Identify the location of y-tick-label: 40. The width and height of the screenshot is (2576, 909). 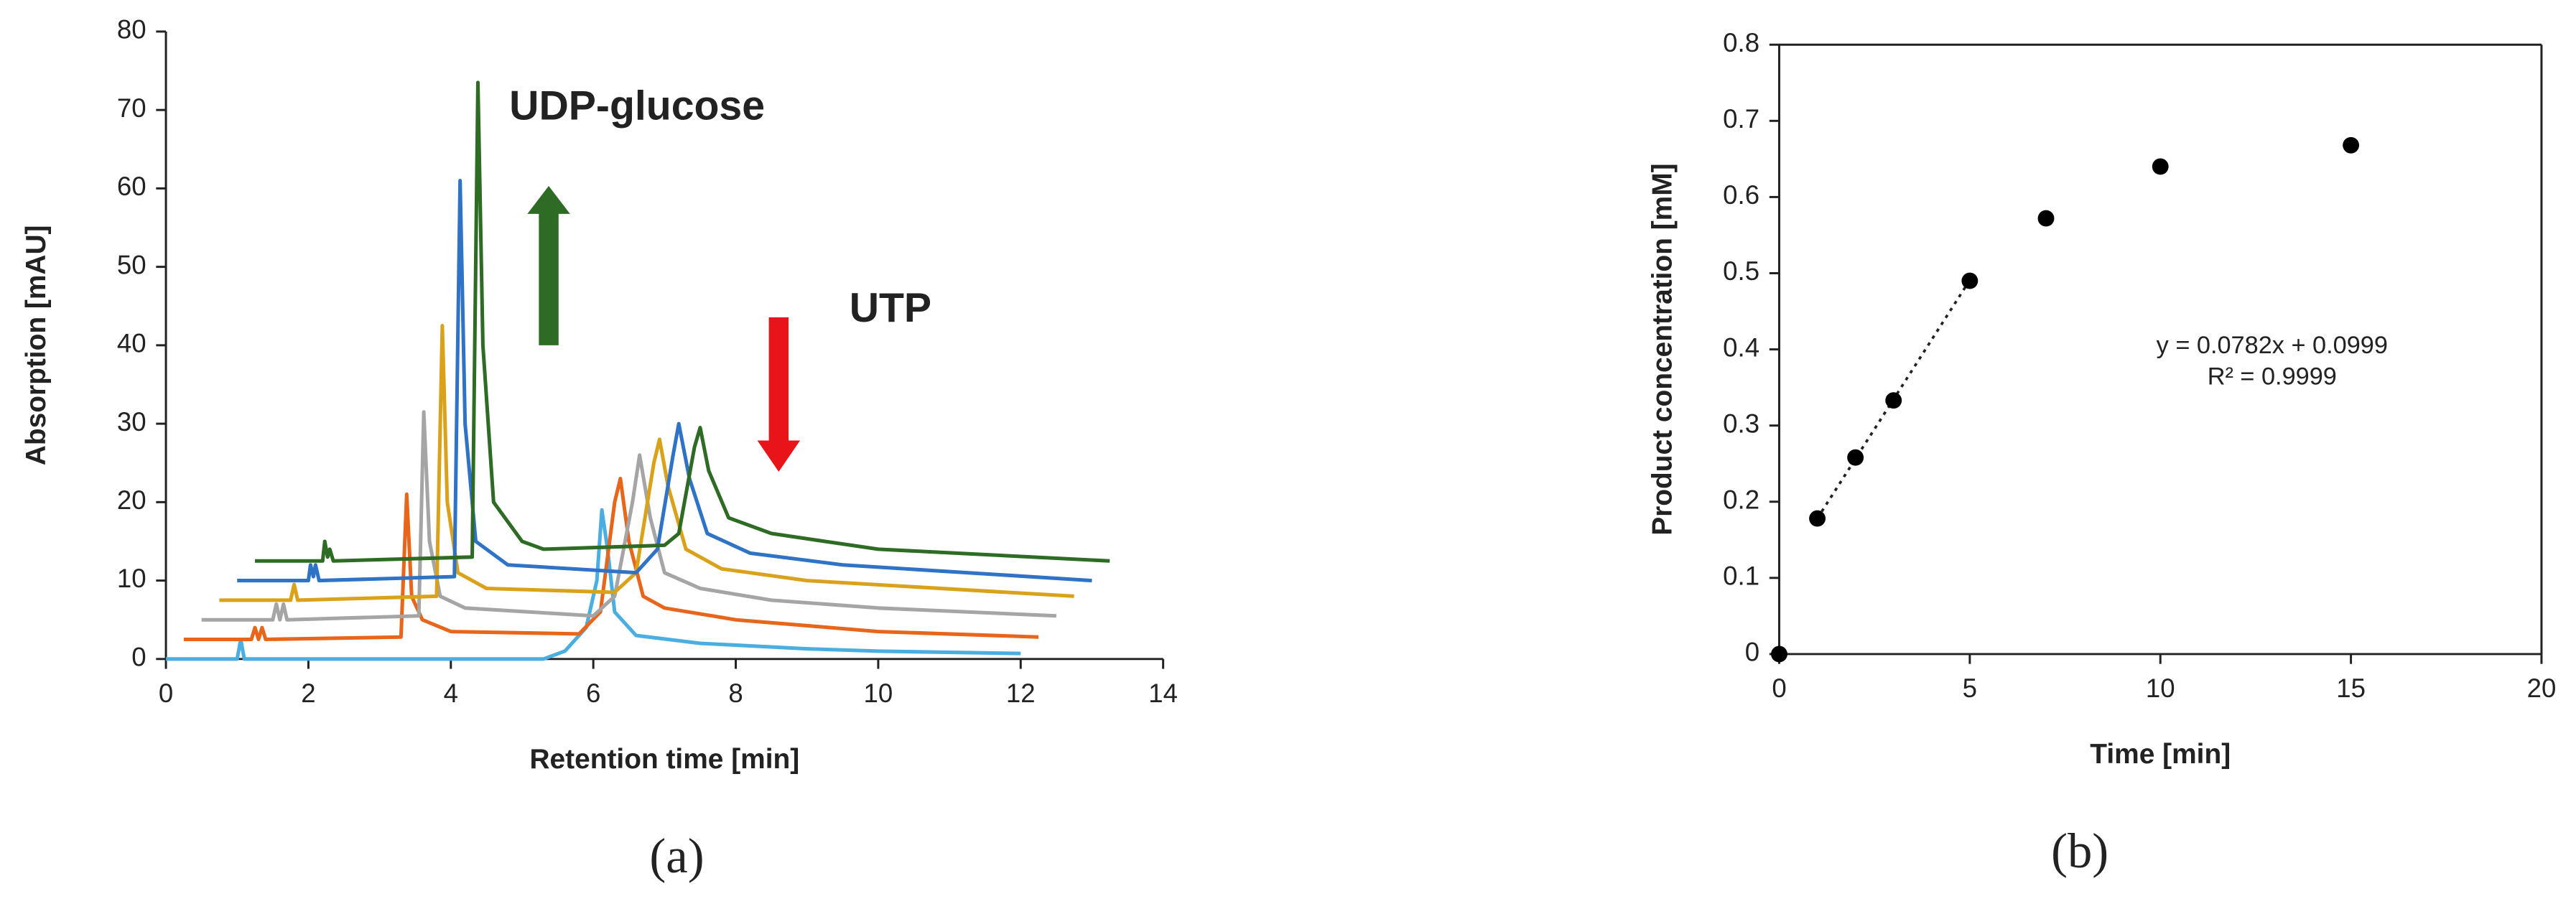
(132, 343).